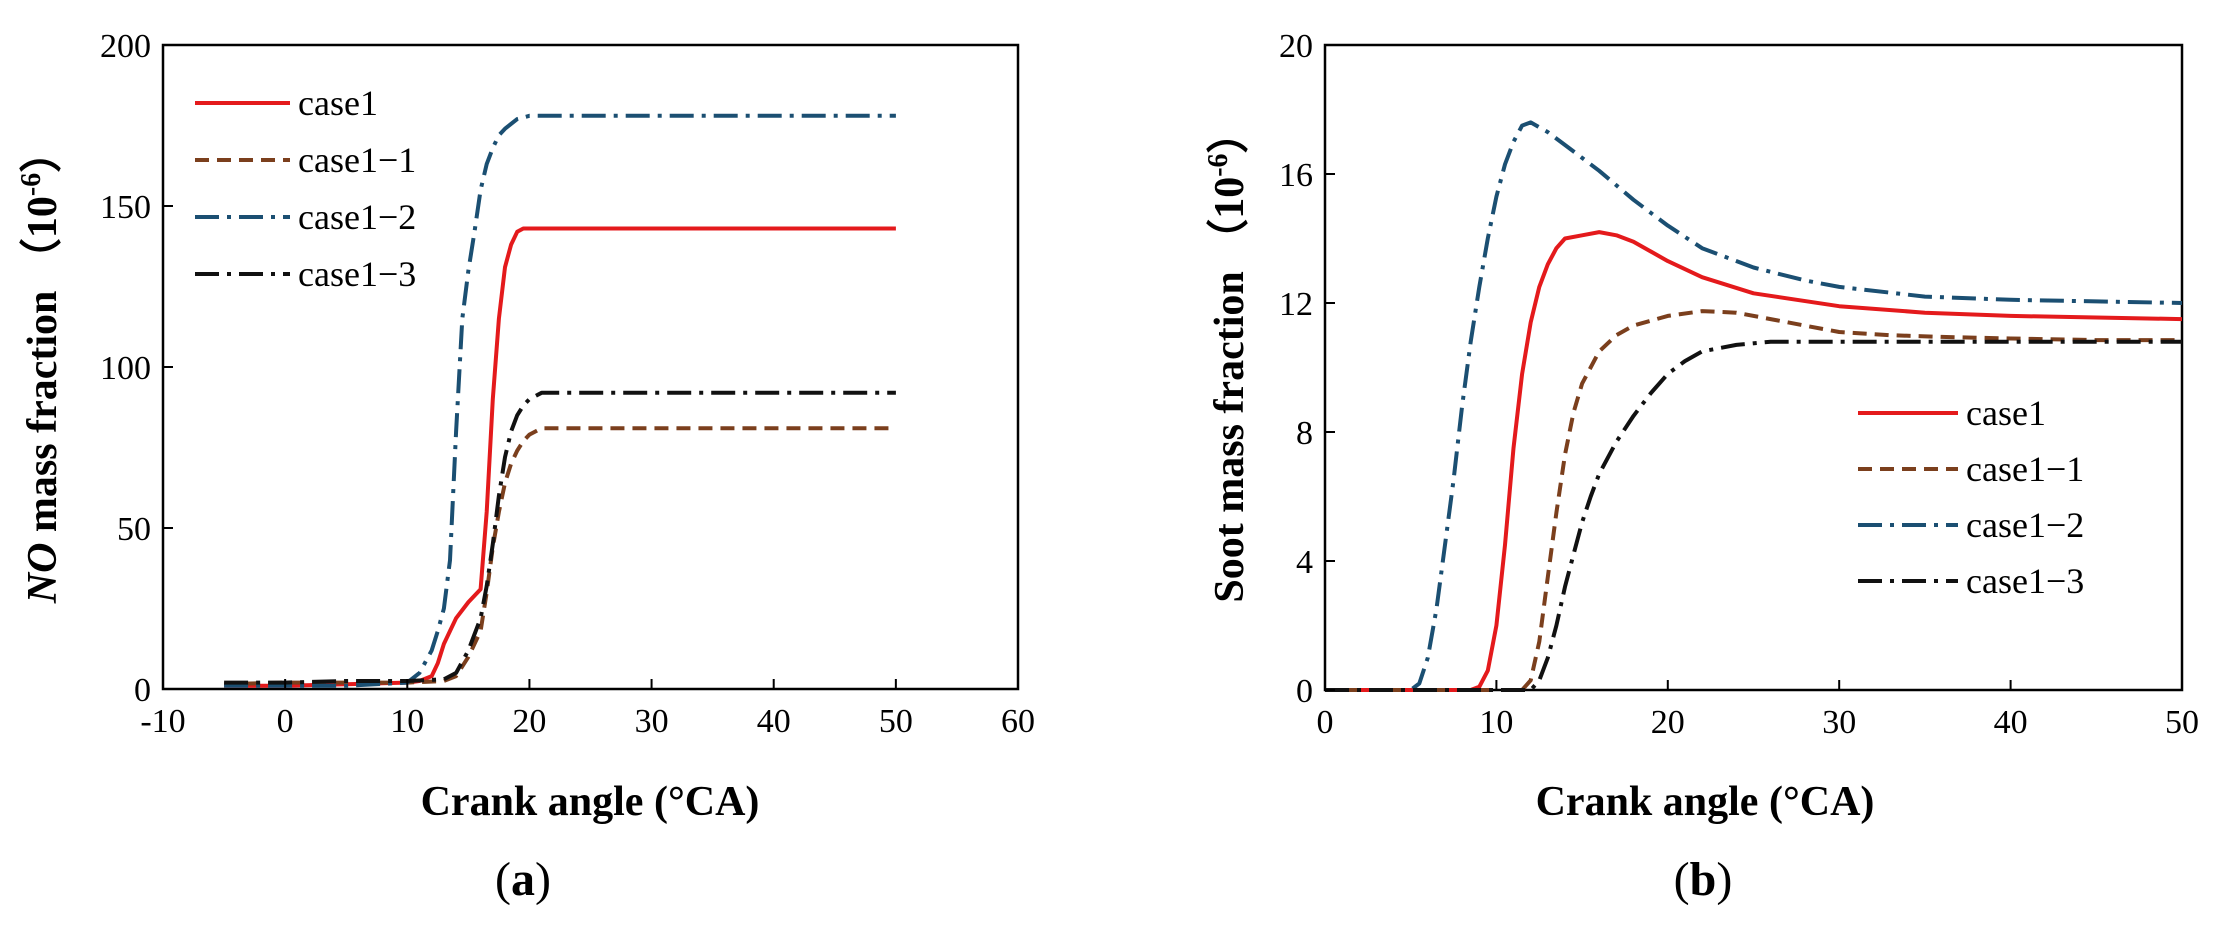  I want to click on panel-a-x-tick-label-1: 0, so click(285, 721).